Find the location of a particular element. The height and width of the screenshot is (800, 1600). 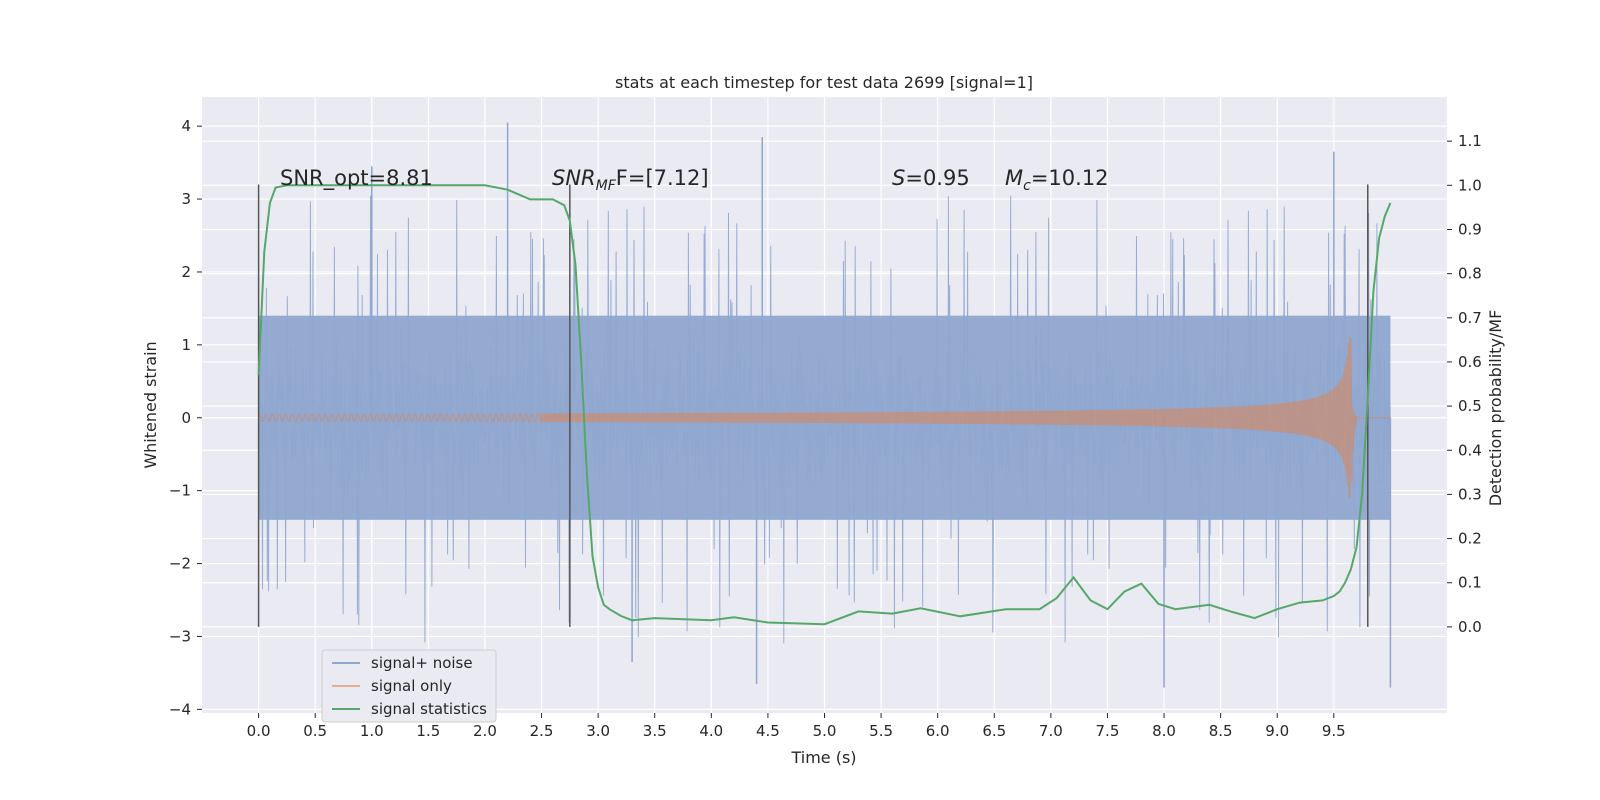

annotation-snr-mf: SNRMFF=[7.12] is located at coordinates (630, 180).